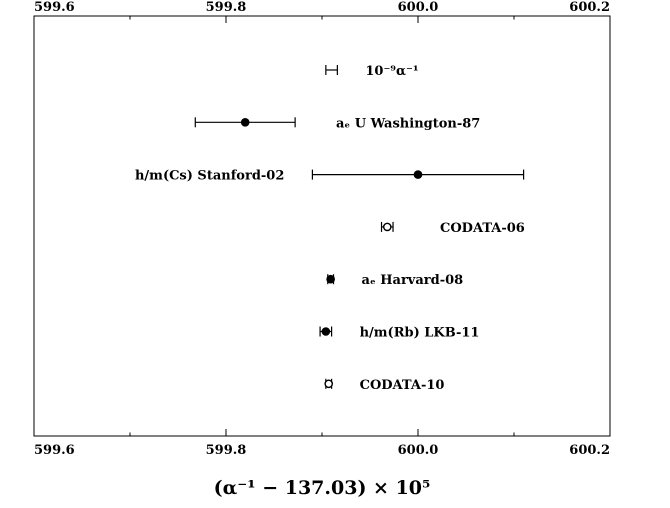  What do you see at coordinates (589, 450) in the screenshot?
I see `x-tick-label-bottom: 600.2` at bounding box center [589, 450].